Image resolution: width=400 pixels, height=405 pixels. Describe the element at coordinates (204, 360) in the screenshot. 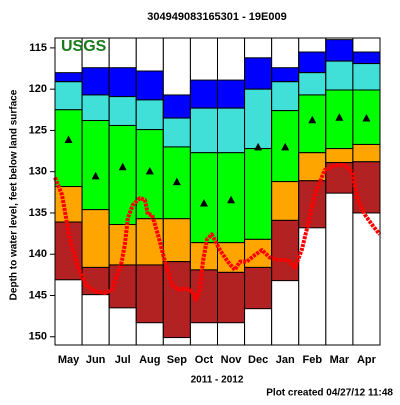

I see `x-tick-label: Oct` at that location.